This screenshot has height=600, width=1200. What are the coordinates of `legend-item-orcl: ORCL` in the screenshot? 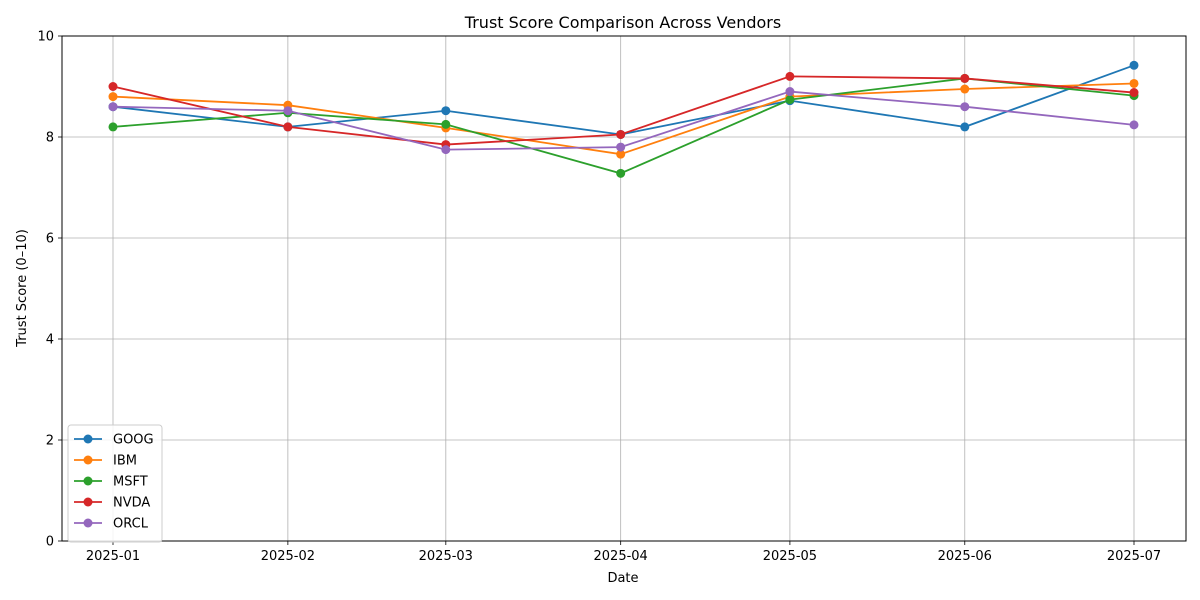 It's located at (111, 524).